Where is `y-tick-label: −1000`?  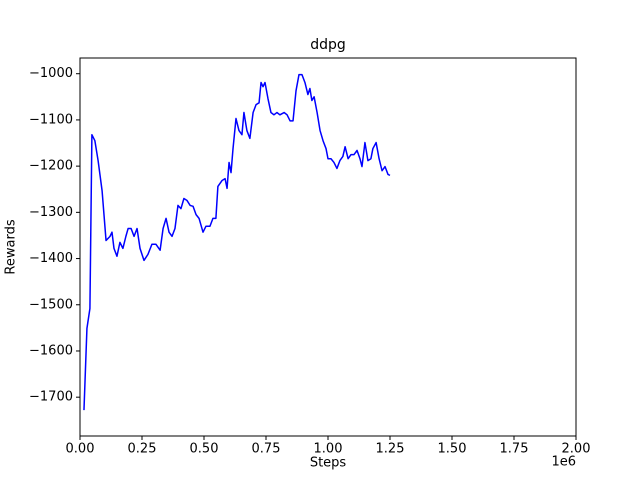 y-tick-label: −1000 is located at coordinates (51, 73).